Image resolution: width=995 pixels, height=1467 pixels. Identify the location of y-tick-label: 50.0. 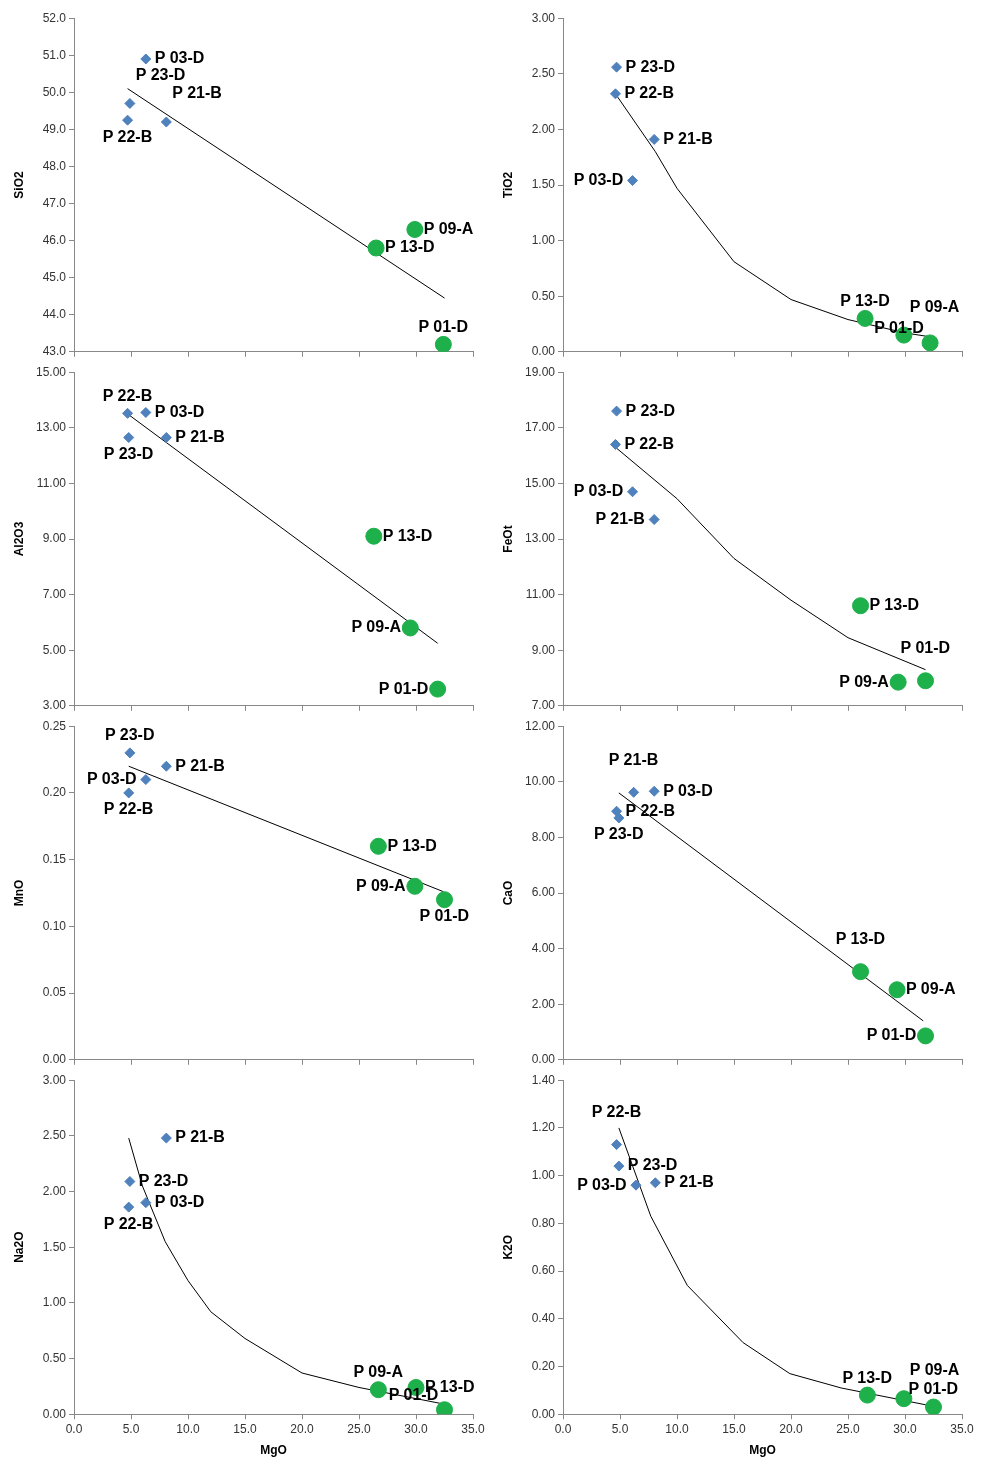
(54, 91).